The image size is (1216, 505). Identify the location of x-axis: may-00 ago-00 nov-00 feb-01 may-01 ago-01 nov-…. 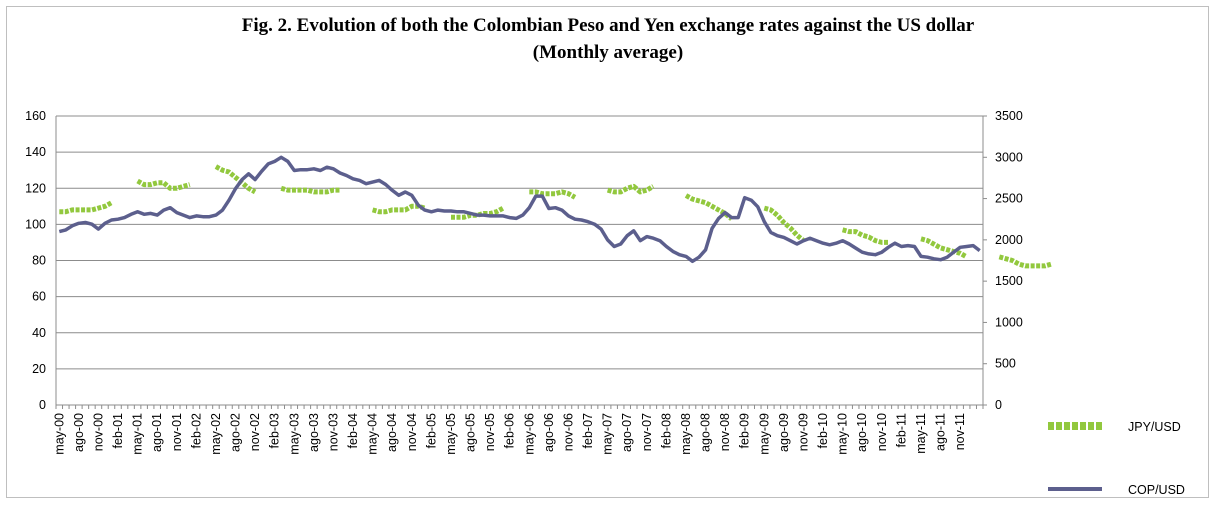
(518, 429).